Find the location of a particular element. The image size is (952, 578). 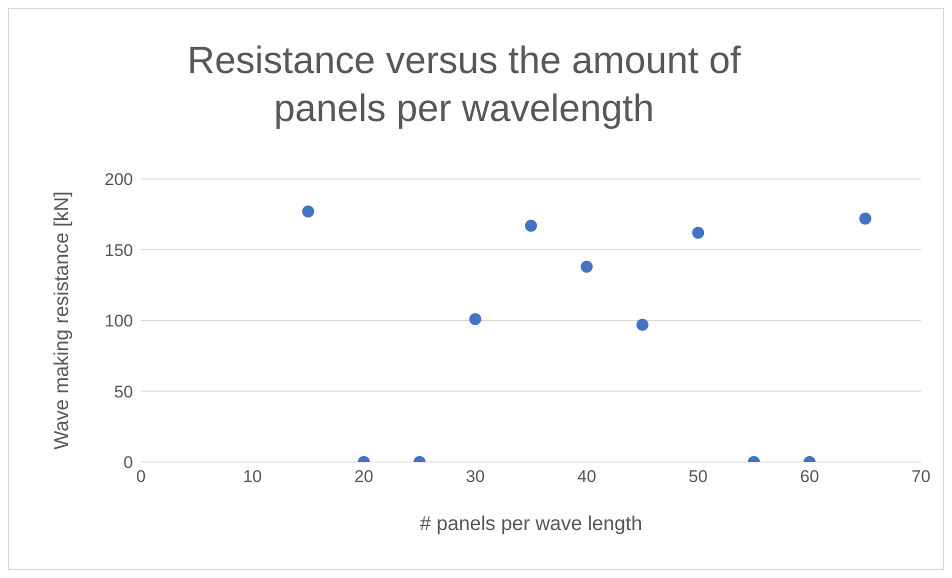

x-tick-label: 40 is located at coordinates (586, 476).